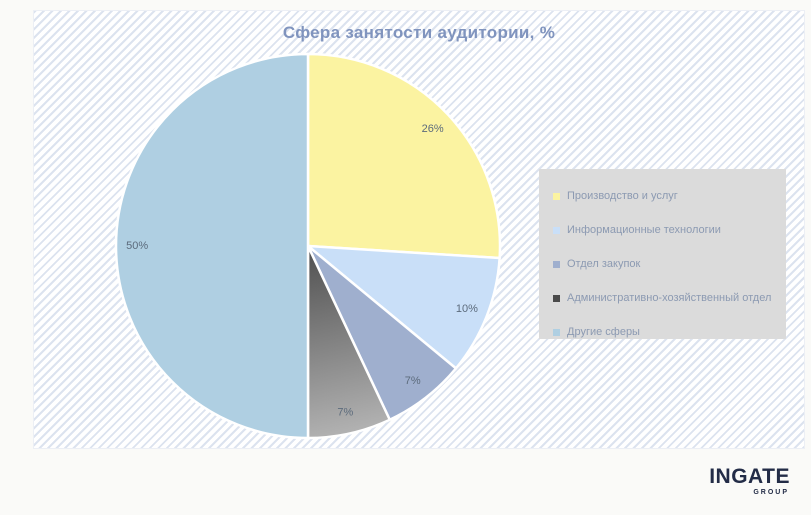 This screenshot has height=515, width=811. What do you see at coordinates (749, 476) in the screenshot?
I see `logo-brand-text: INGATE` at bounding box center [749, 476].